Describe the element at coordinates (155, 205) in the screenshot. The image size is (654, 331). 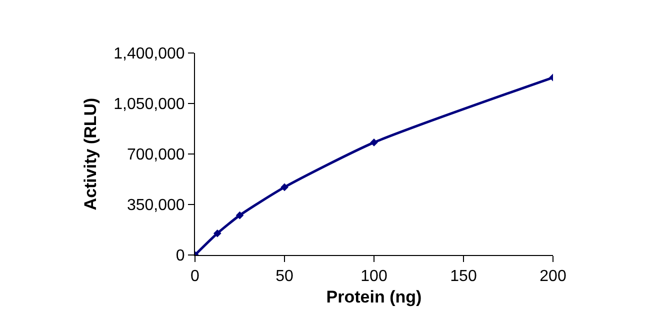
I see `y-tick-label: 350,000` at that location.